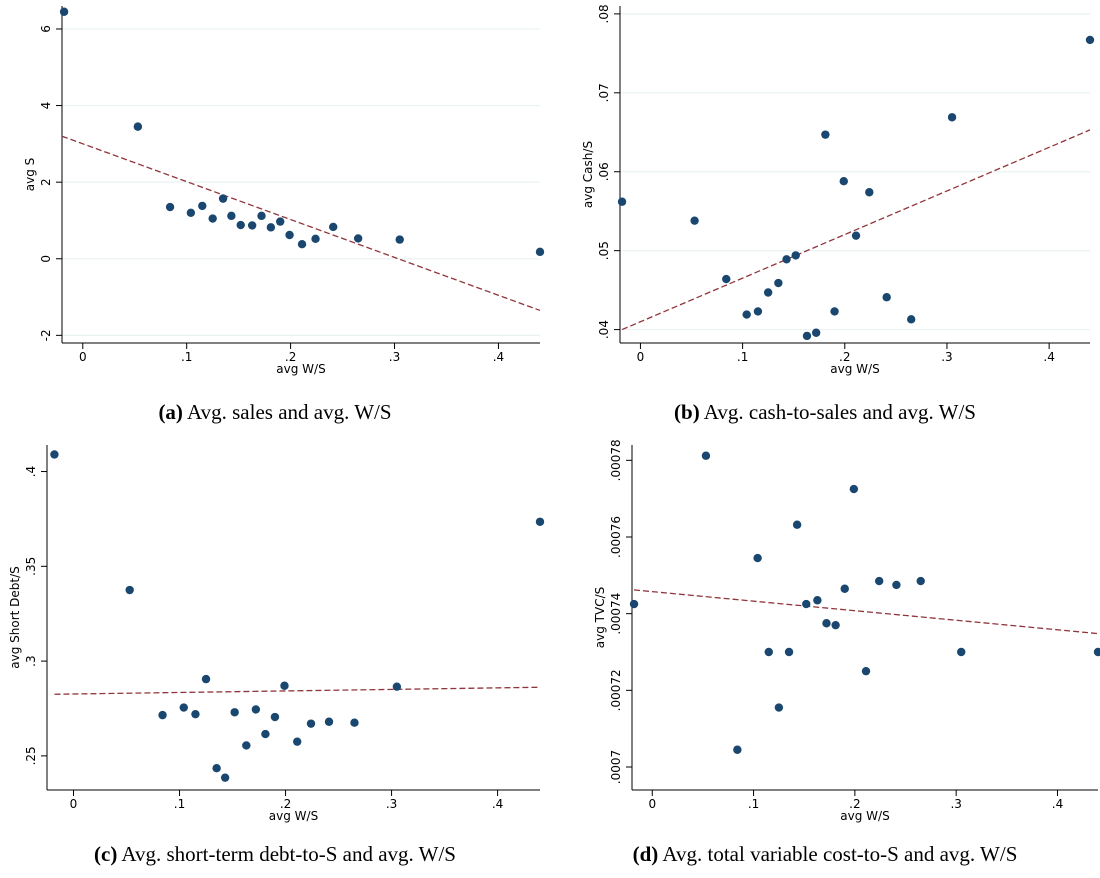 The width and height of the screenshot is (1100, 878). I want to click on fit-line-a, so click(301, 223).